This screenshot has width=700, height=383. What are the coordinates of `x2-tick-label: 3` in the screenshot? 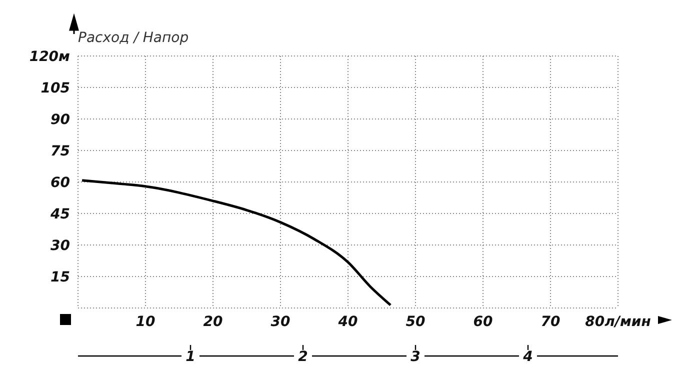 It's located at (415, 357).